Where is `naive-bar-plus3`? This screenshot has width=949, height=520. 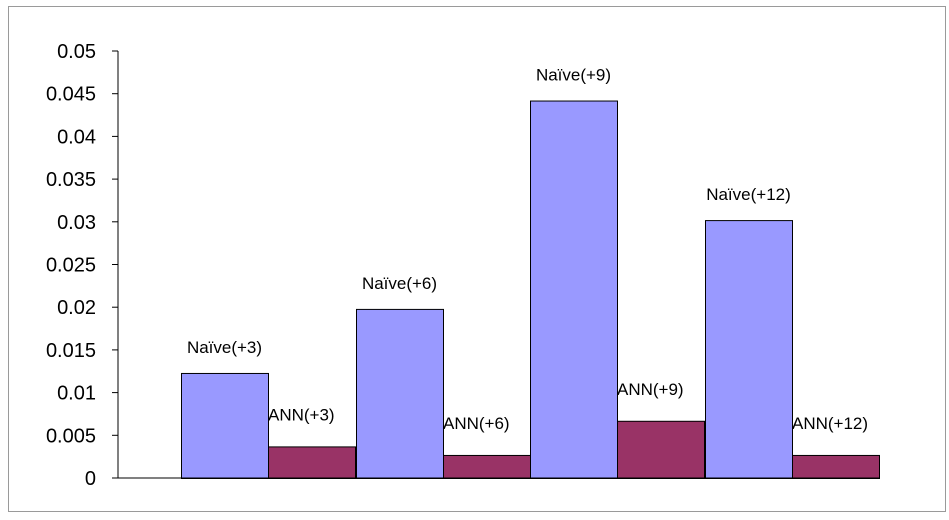 naive-bar-plus3 is located at coordinates (225, 426).